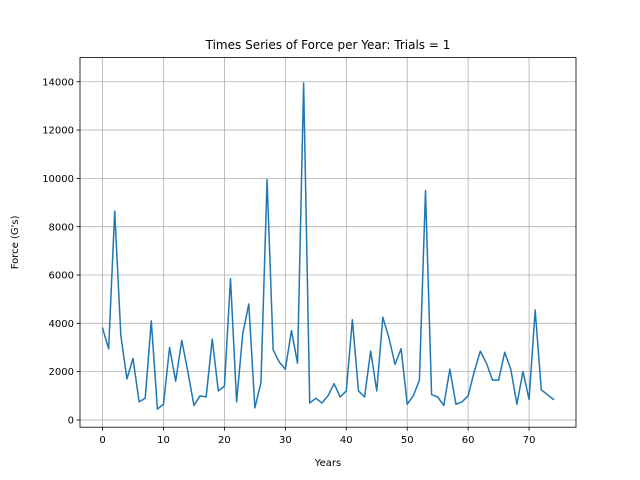 This screenshot has width=640, height=480. Describe the element at coordinates (163, 440) in the screenshot. I see `x-tick-label: 10` at that location.